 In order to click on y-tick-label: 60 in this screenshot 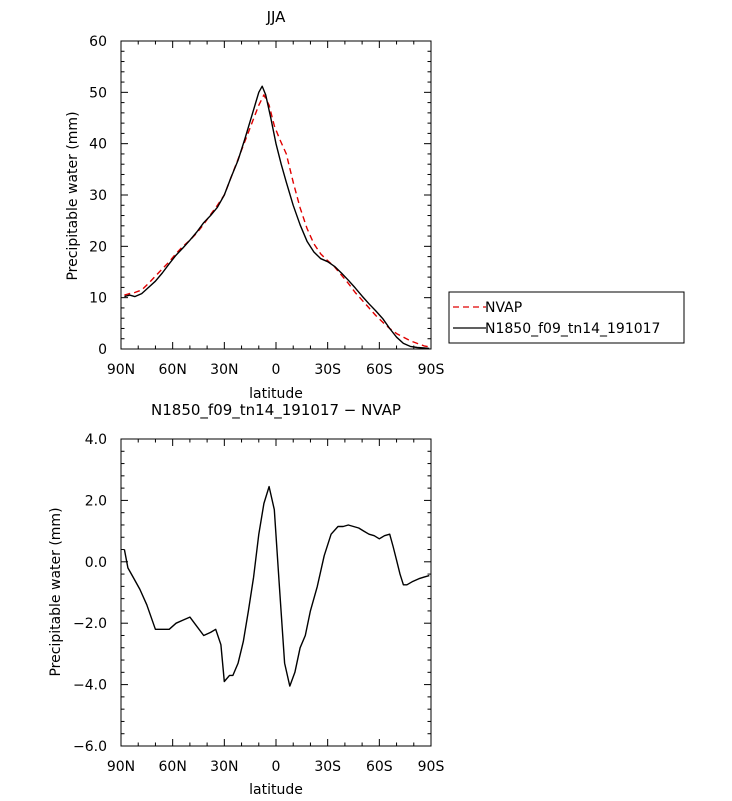, I will do `click(98, 42)`.